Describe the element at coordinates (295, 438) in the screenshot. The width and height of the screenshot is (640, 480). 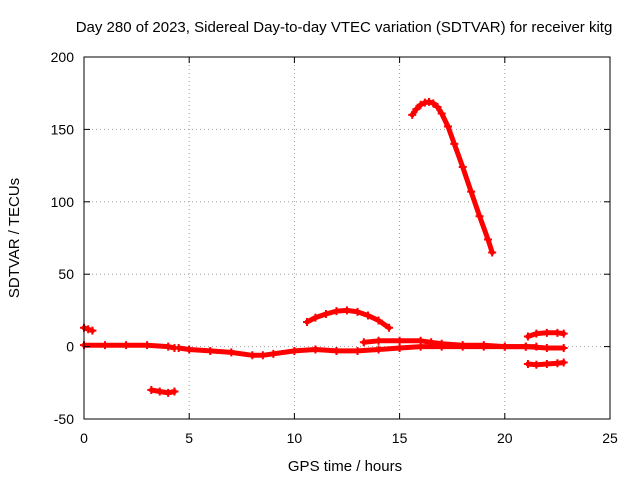
I see `x-tick-label: 10` at that location.